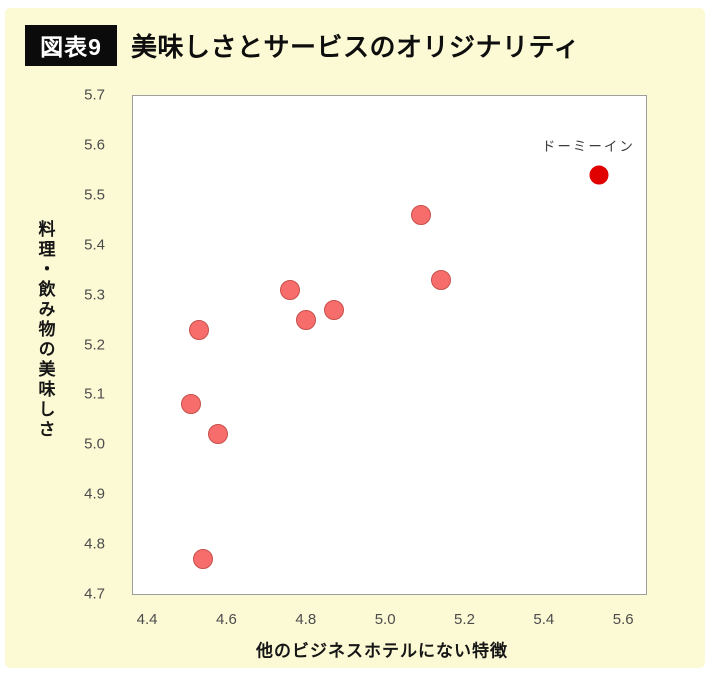 The image size is (710, 678). Describe the element at coordinates (306, 619) in the screenshot. I see `x-tick-label: 4.8` at that location.